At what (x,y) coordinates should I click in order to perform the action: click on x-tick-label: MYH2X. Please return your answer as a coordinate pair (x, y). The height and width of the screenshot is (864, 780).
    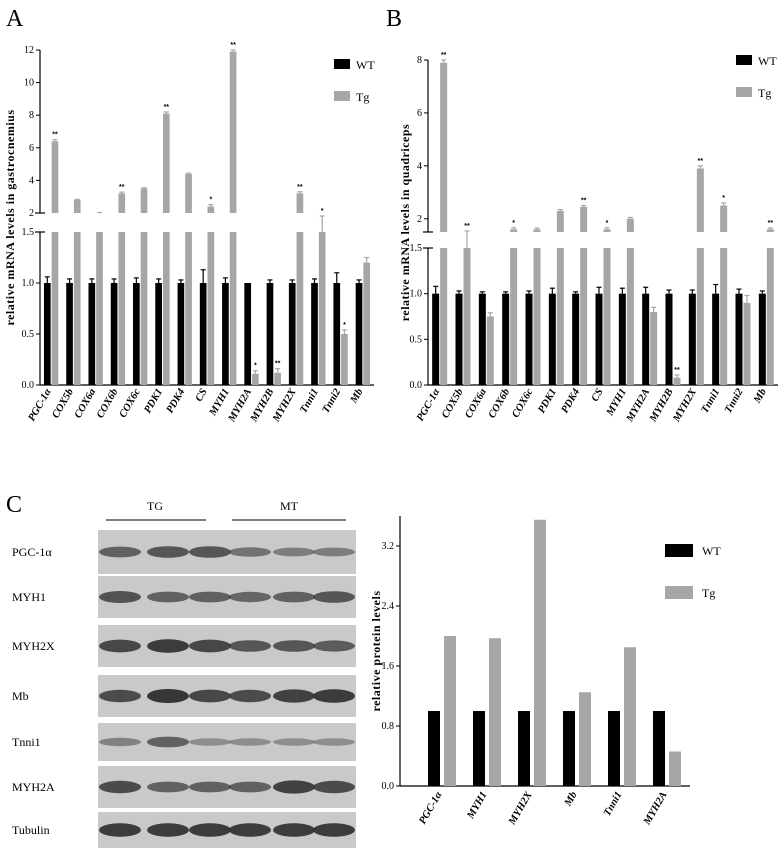
    Looking at the image, I should click on (520, 808).